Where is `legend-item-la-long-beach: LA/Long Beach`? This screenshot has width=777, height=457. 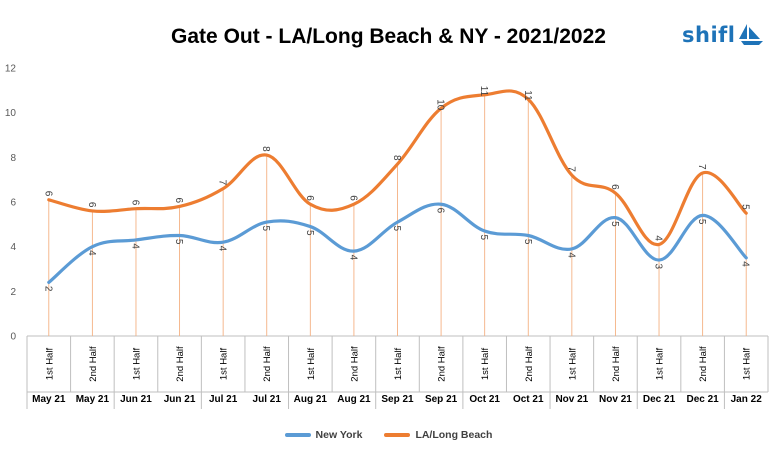
legend-item-la-long-beach: LA/Long Beach is located at coordinates (438, 435).